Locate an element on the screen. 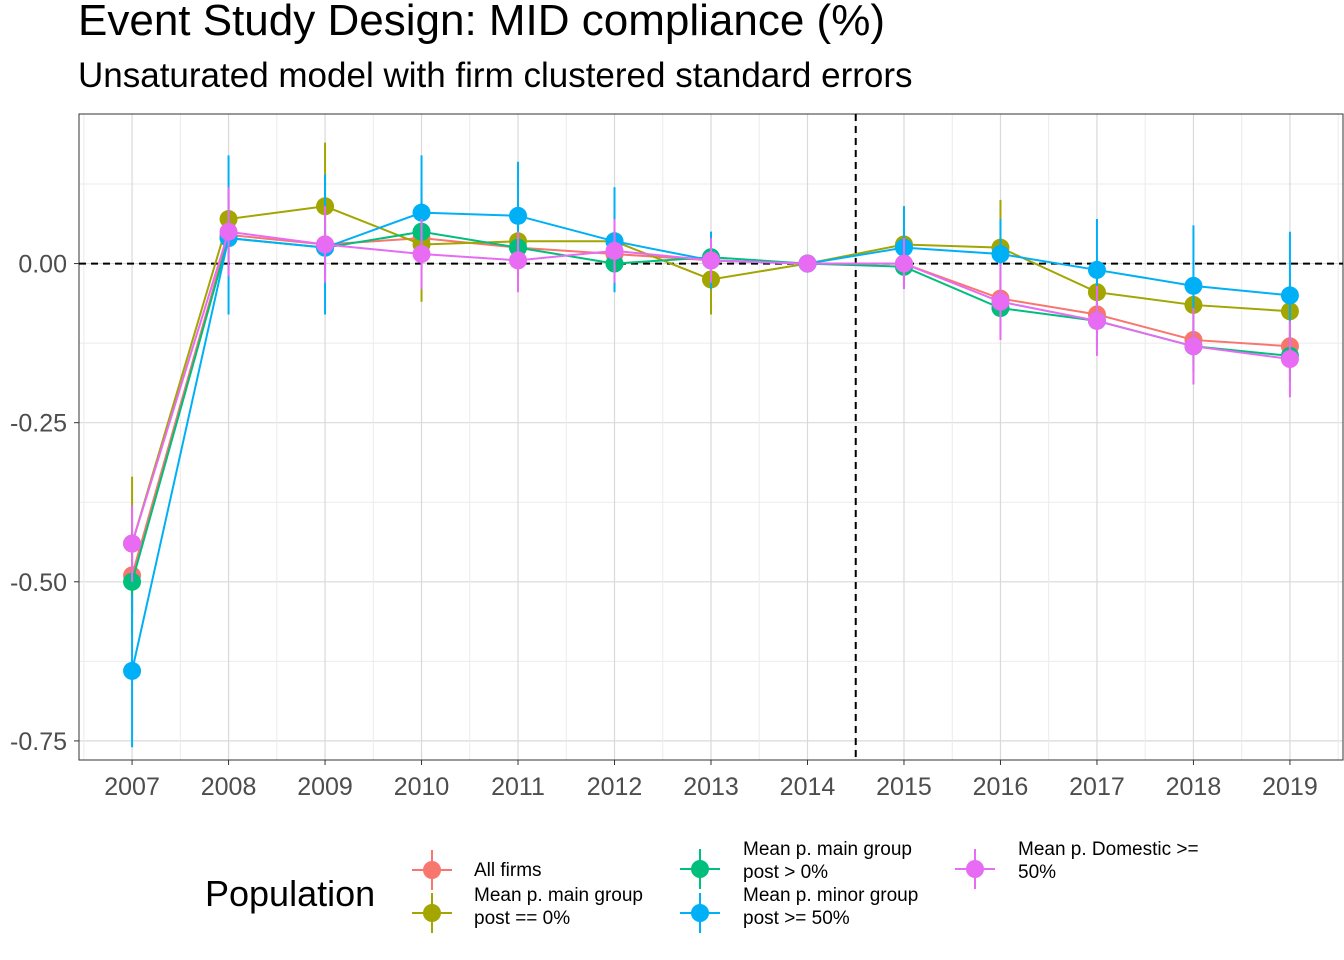  y-tick-label: -0.25 is located at coordinates (38, 424).